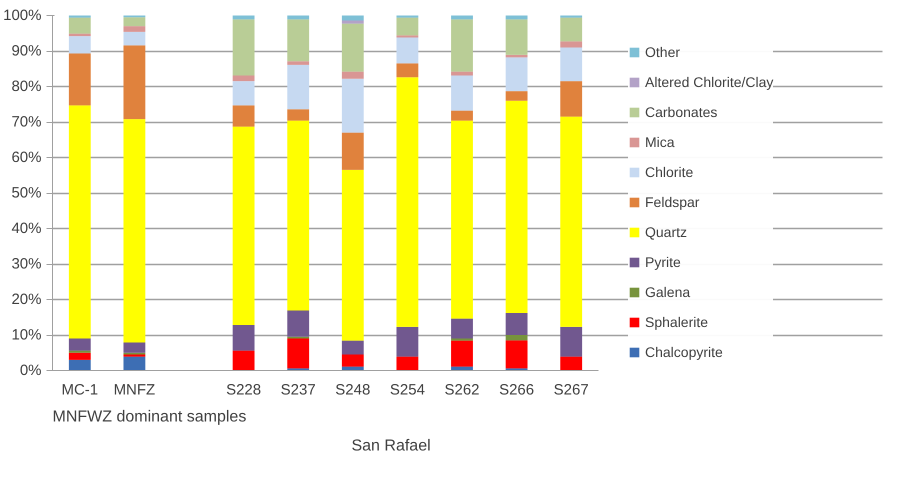  I want to click on text: San Rafael, so click(391, 446).